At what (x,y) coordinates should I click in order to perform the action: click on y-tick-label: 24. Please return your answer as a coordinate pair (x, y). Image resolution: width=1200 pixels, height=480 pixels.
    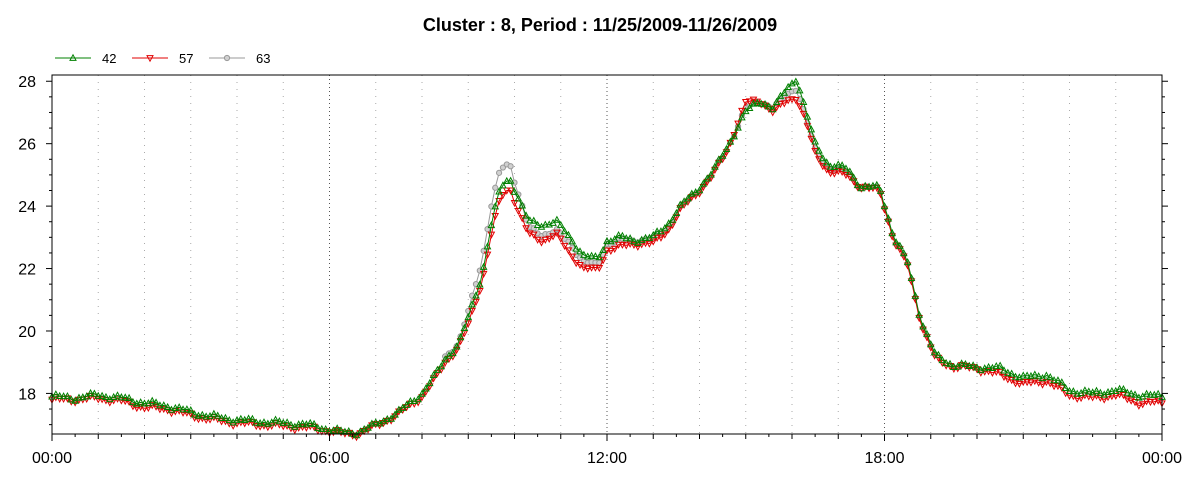
    Looking at the image, I should click on (27, 207).